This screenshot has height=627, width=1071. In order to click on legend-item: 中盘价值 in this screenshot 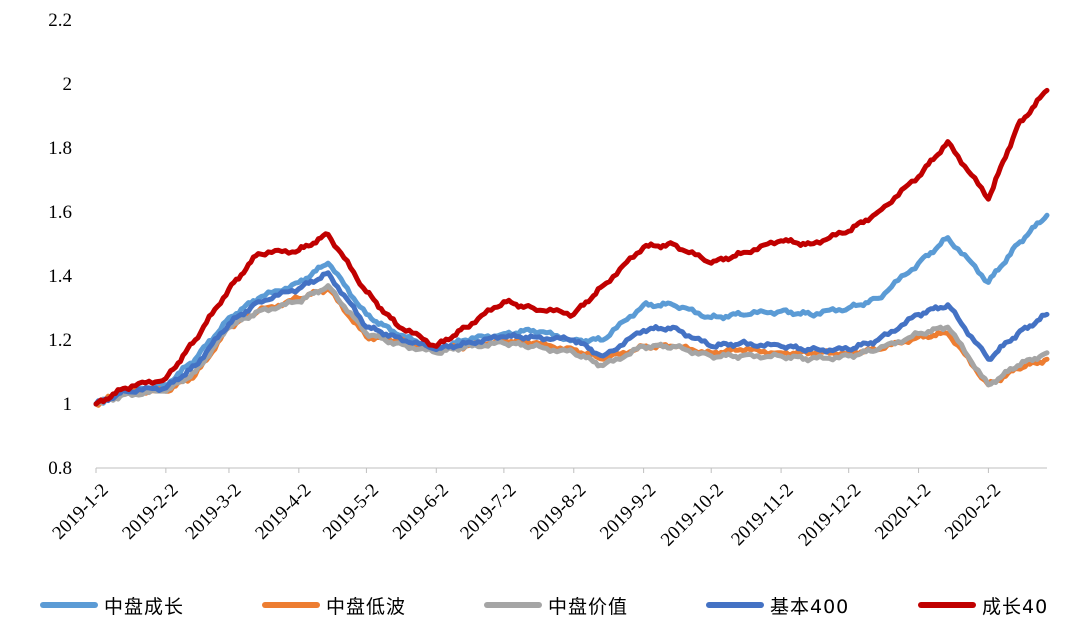, I will do `click(556, 605)`.